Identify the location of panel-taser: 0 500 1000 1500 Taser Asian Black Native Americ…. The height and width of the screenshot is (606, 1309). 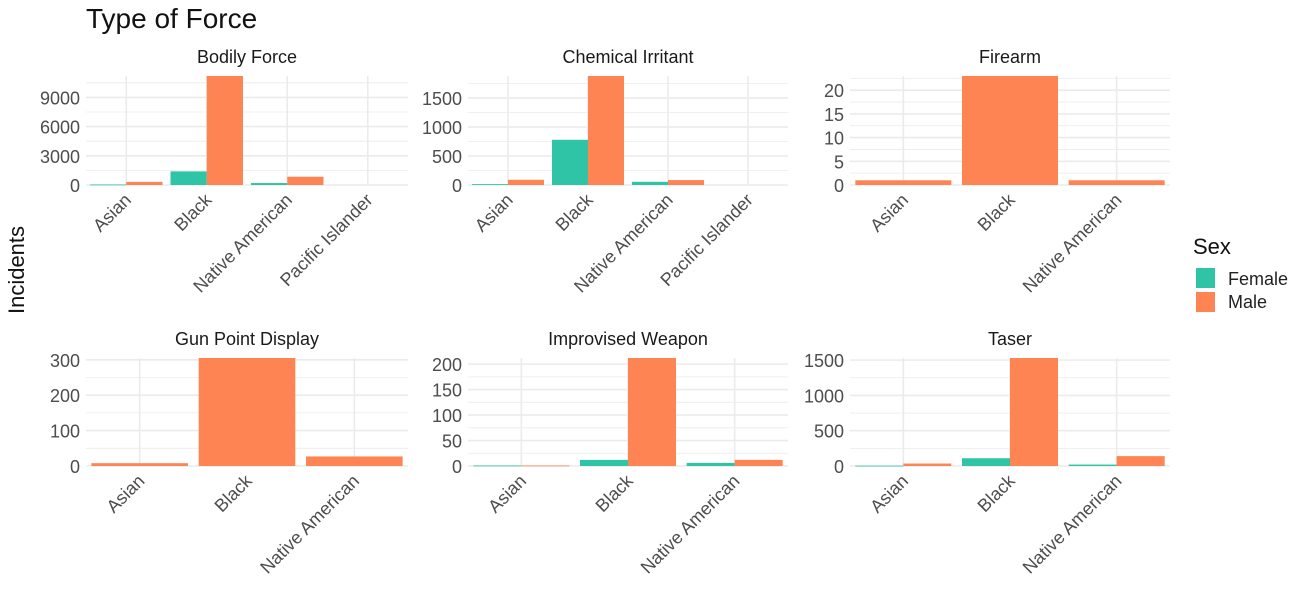
(987, 453).